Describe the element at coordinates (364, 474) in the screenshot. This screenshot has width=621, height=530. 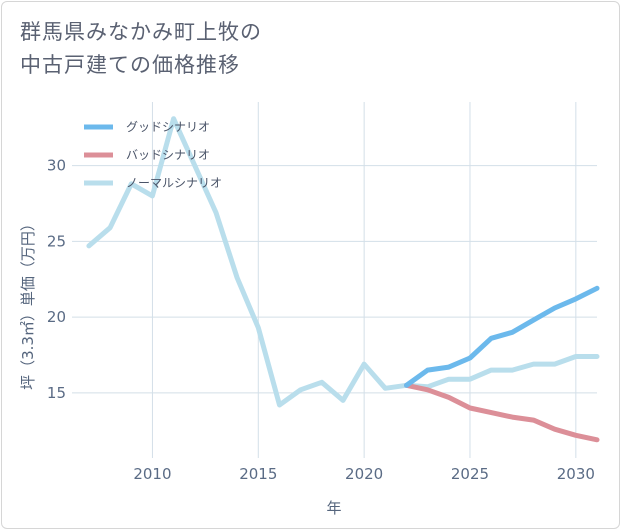
I see `x-tick-label: 2020` at that location.